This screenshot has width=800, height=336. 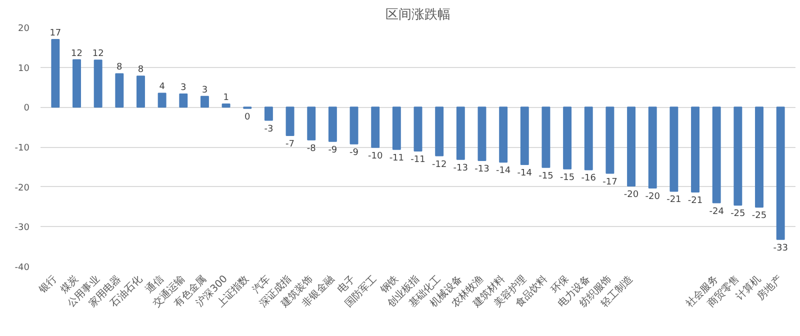 What do you see at coordinates (247, 117) in the screenshot?
I see `data-label: 0` at bounding box center [247, 117].